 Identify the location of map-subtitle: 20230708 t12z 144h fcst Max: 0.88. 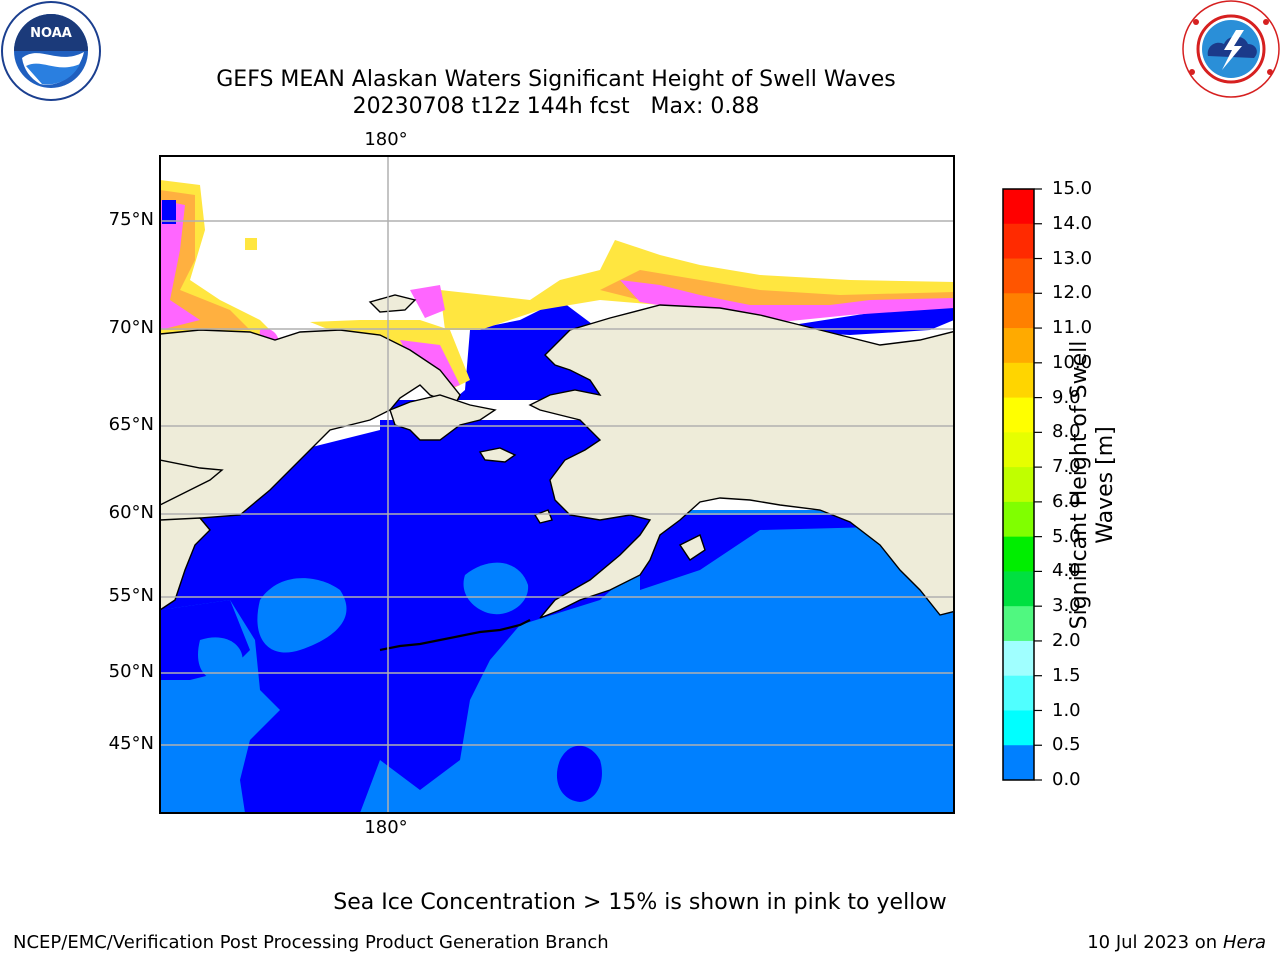
(556, 106).